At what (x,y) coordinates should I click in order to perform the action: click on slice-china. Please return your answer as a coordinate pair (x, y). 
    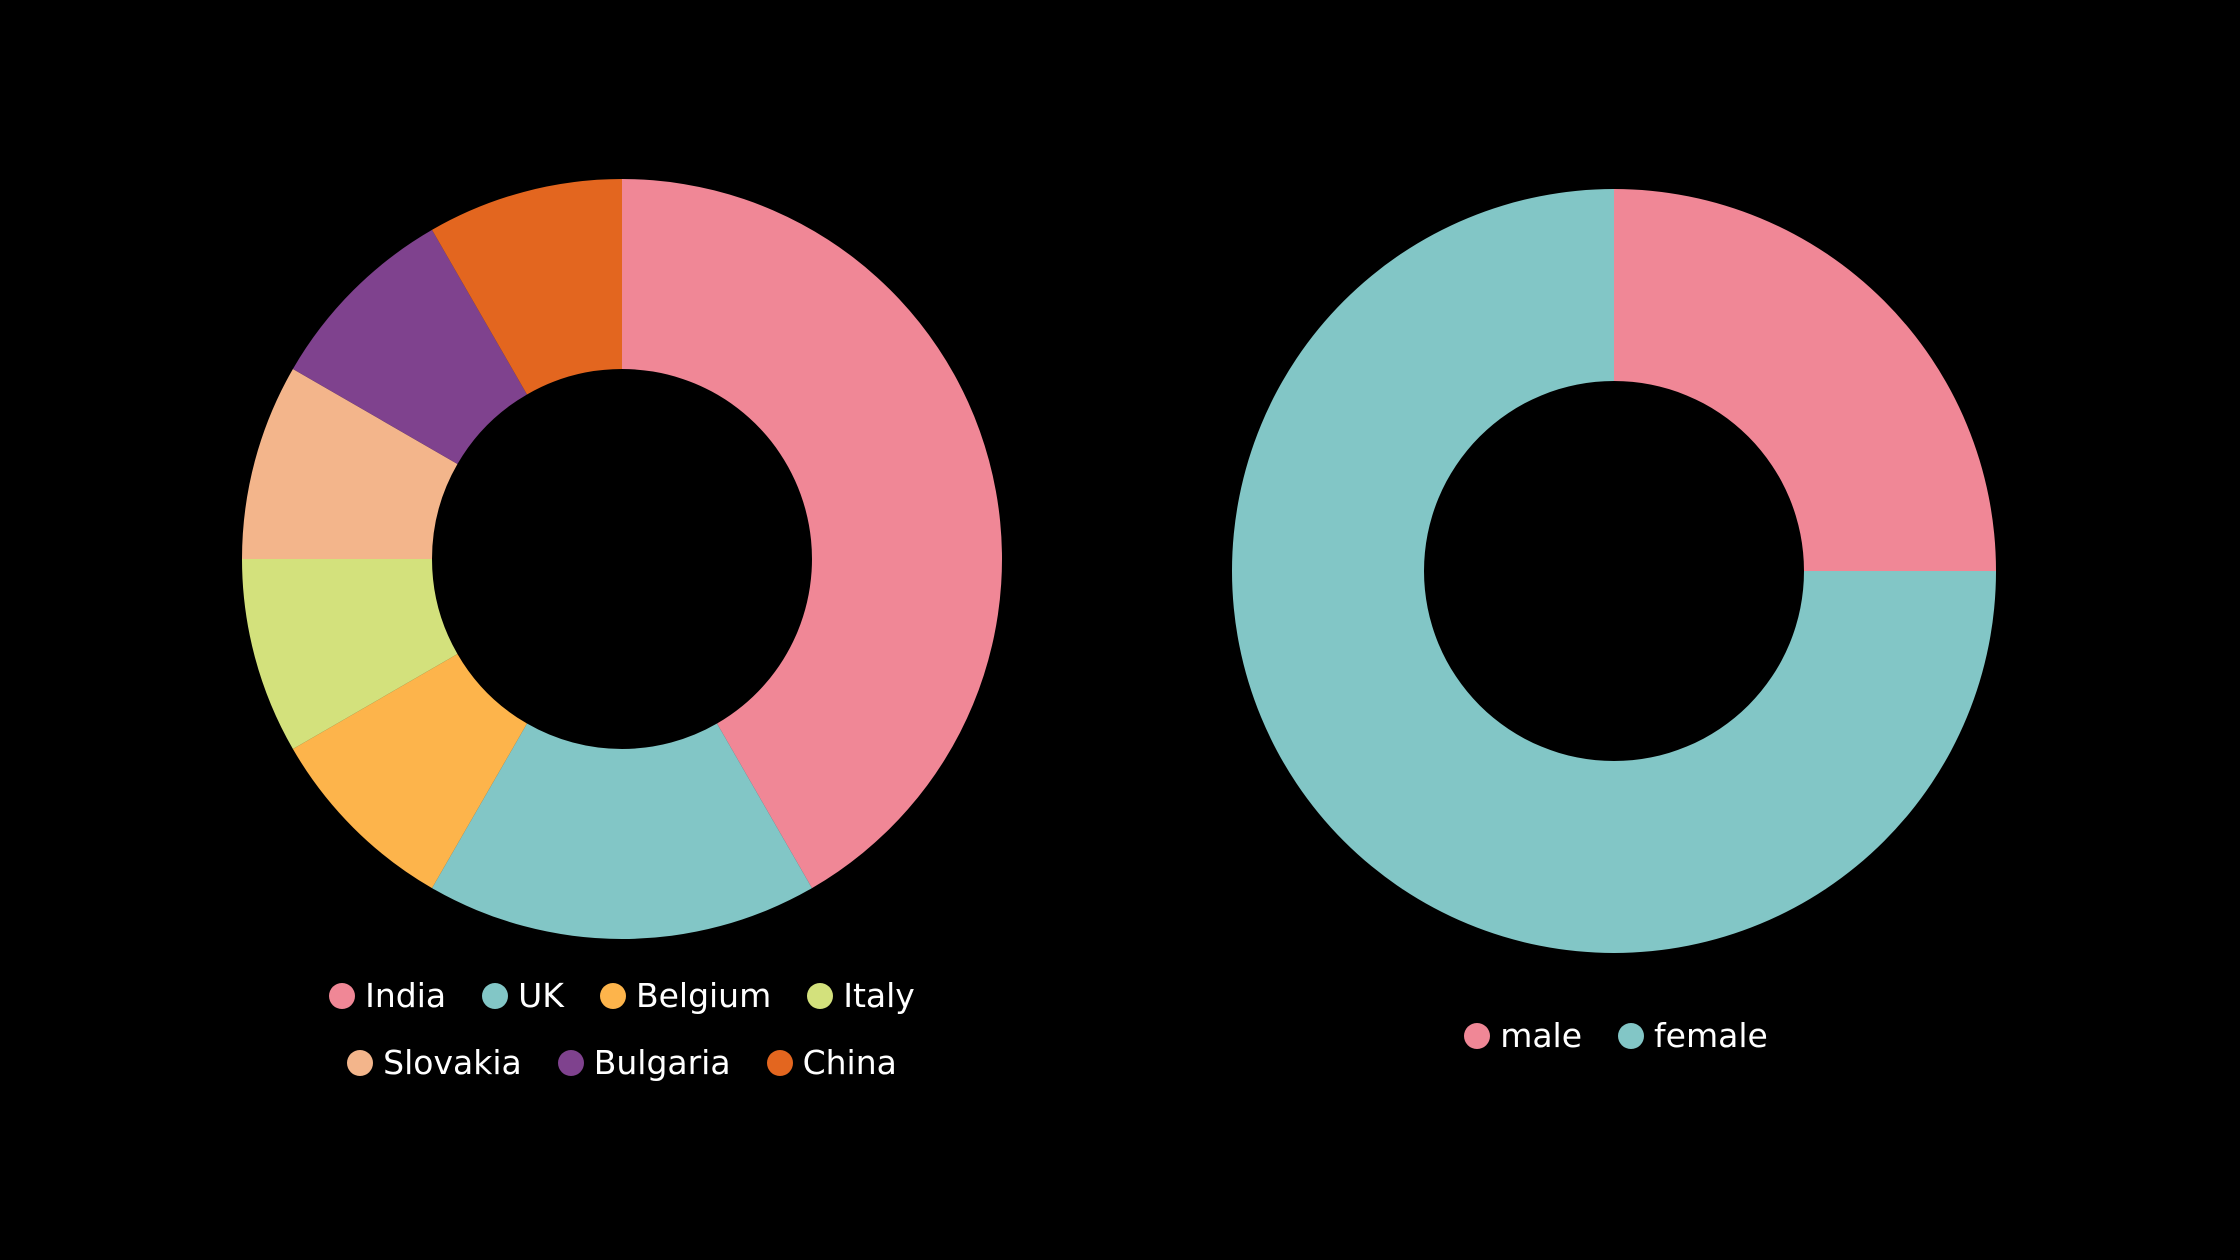
    Looking at the image, I should click on (527, 287).